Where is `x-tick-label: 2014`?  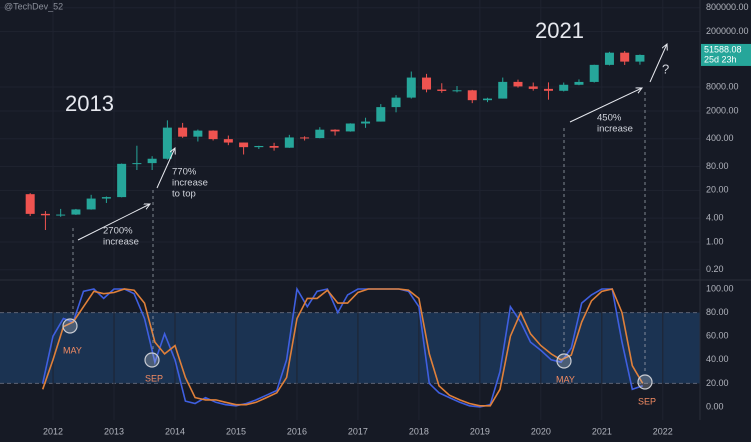
x-tick-label: 2014 is located at coordinates (175, 431).